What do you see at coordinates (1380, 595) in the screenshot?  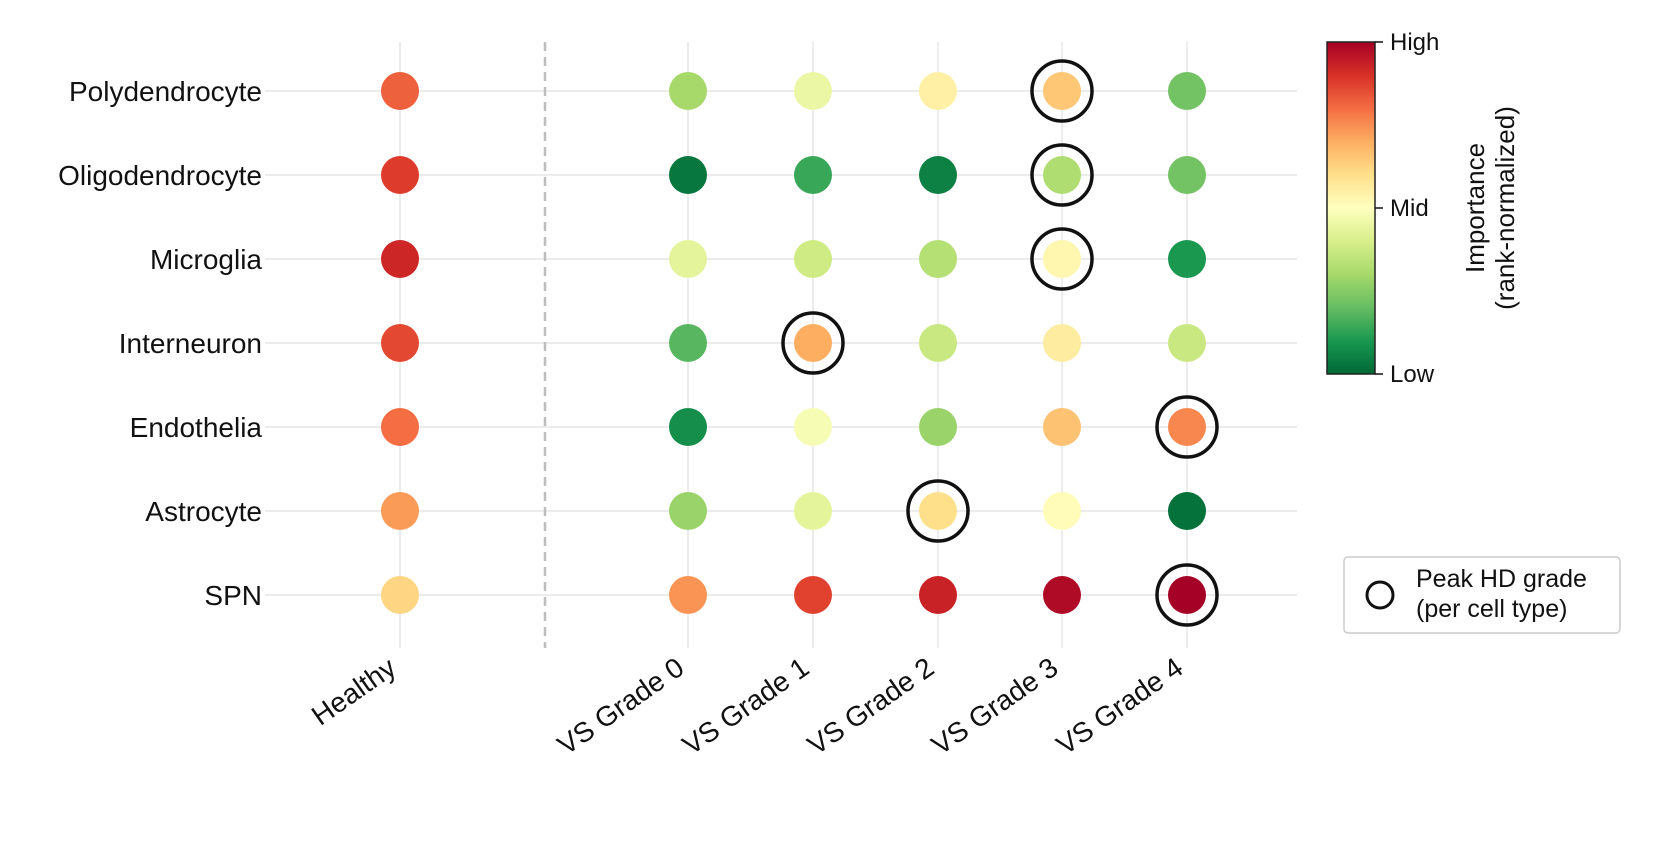 I see `legend-peak-marker` at bounding box center [1380, 595].